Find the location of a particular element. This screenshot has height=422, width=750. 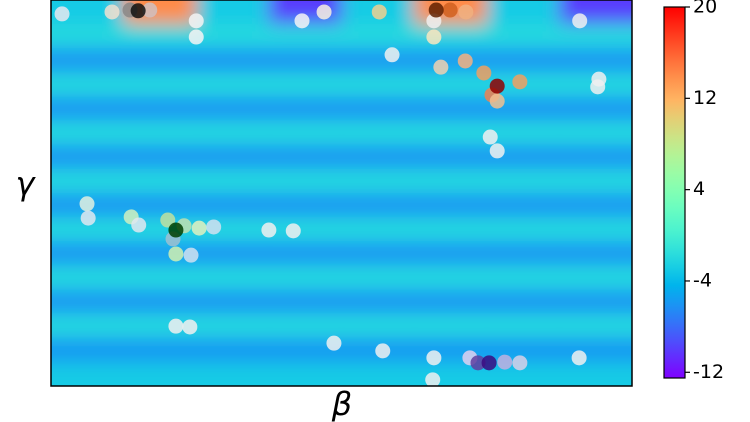

colorbar is located at coordinates (674, 192).